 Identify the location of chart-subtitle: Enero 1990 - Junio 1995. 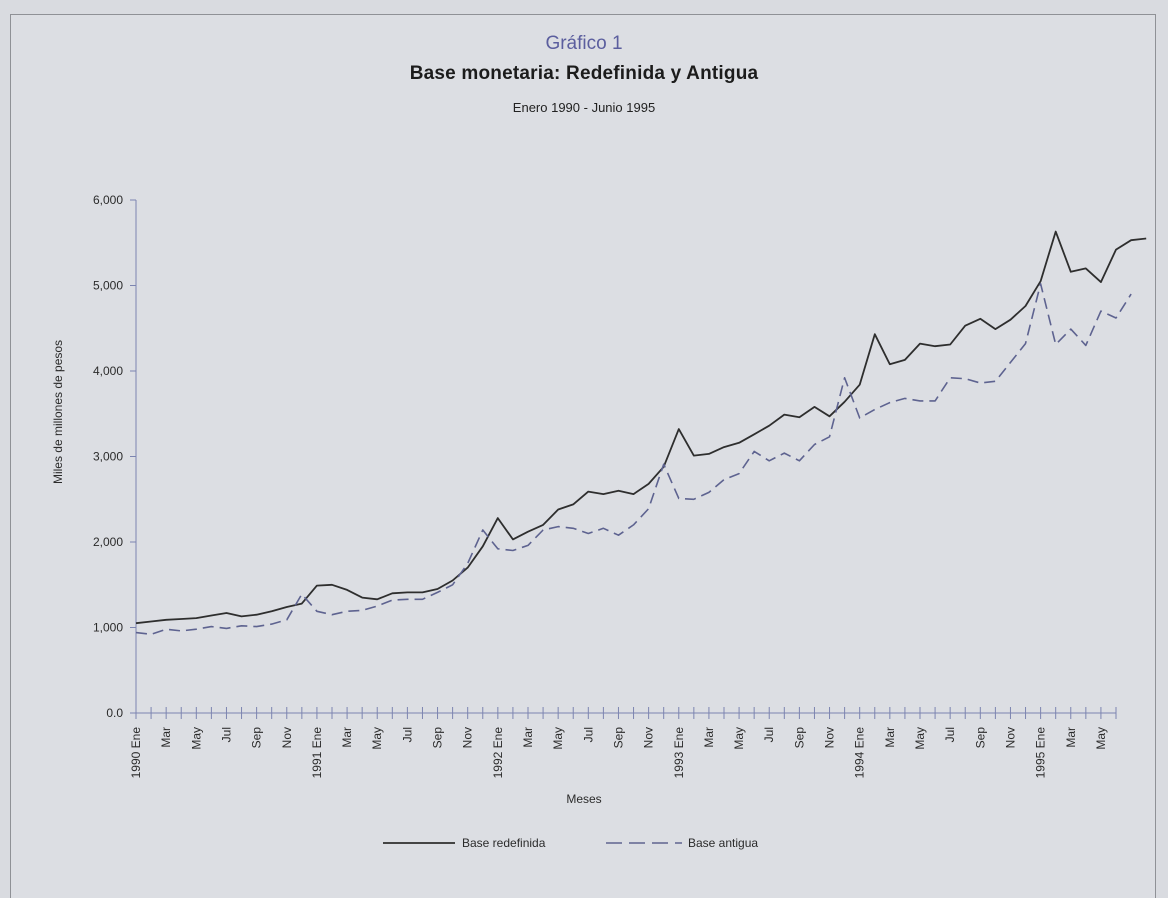
(584, 107).